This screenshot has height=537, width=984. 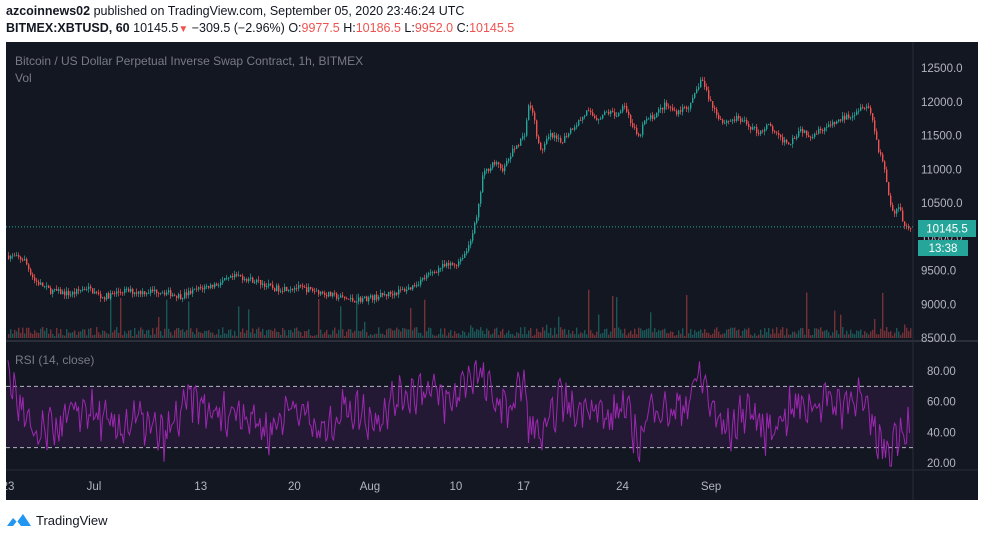 What do you see at coordinates (711, 487) in the screenshot?
I see `time-tick-label: Sep` at bounding box center [711, 487].